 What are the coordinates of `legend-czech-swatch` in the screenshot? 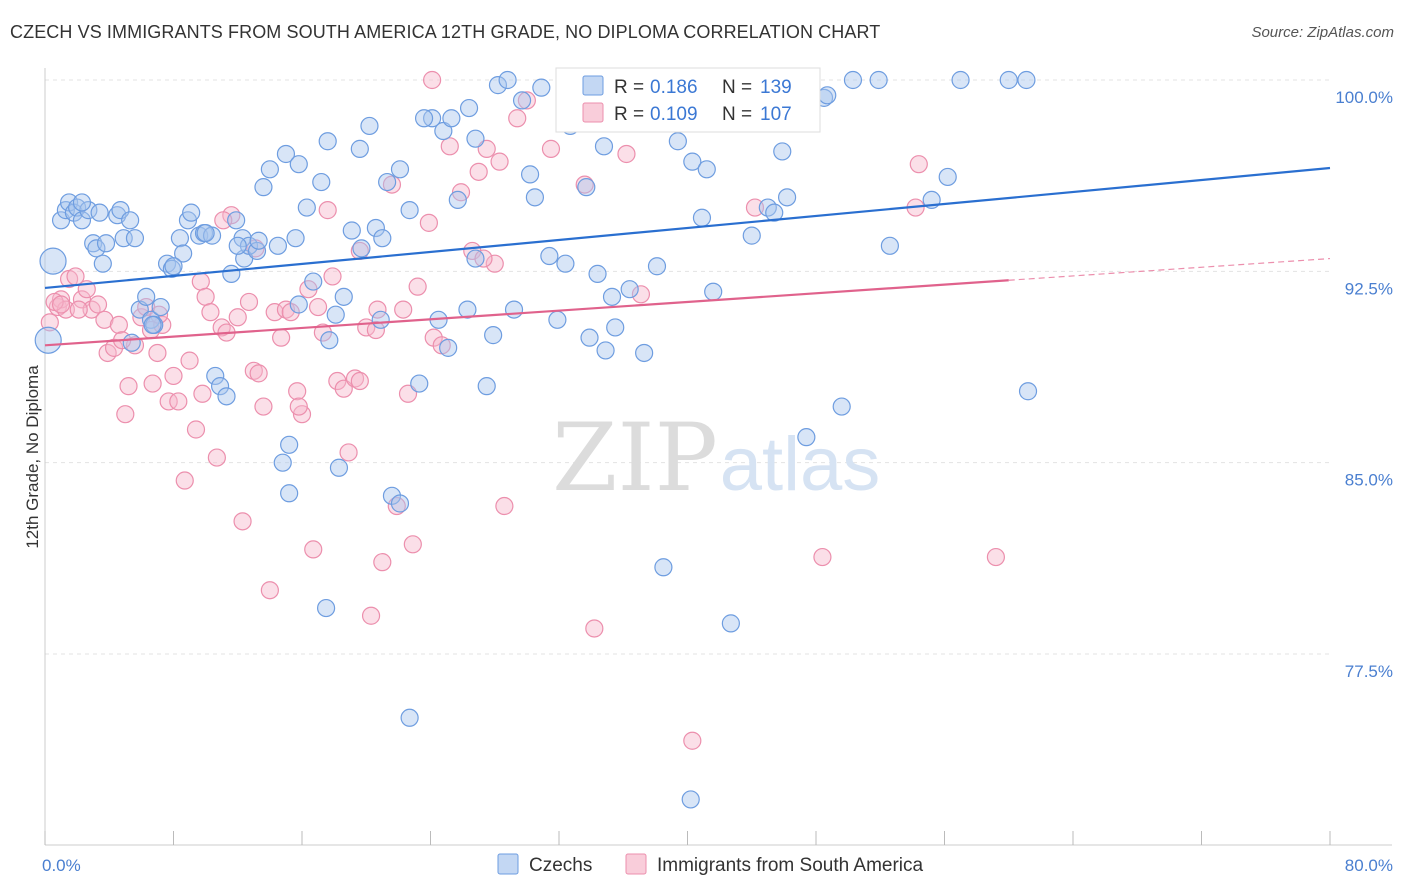 It's located at (508, 864).